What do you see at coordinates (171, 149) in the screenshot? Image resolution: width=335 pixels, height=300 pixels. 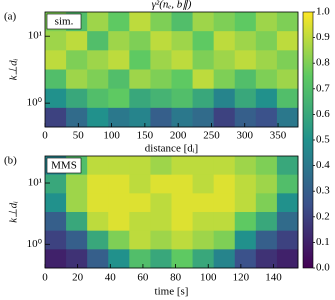 I see `x-axis-label: distance [dᵢ]` at bounding box center [171, 149].